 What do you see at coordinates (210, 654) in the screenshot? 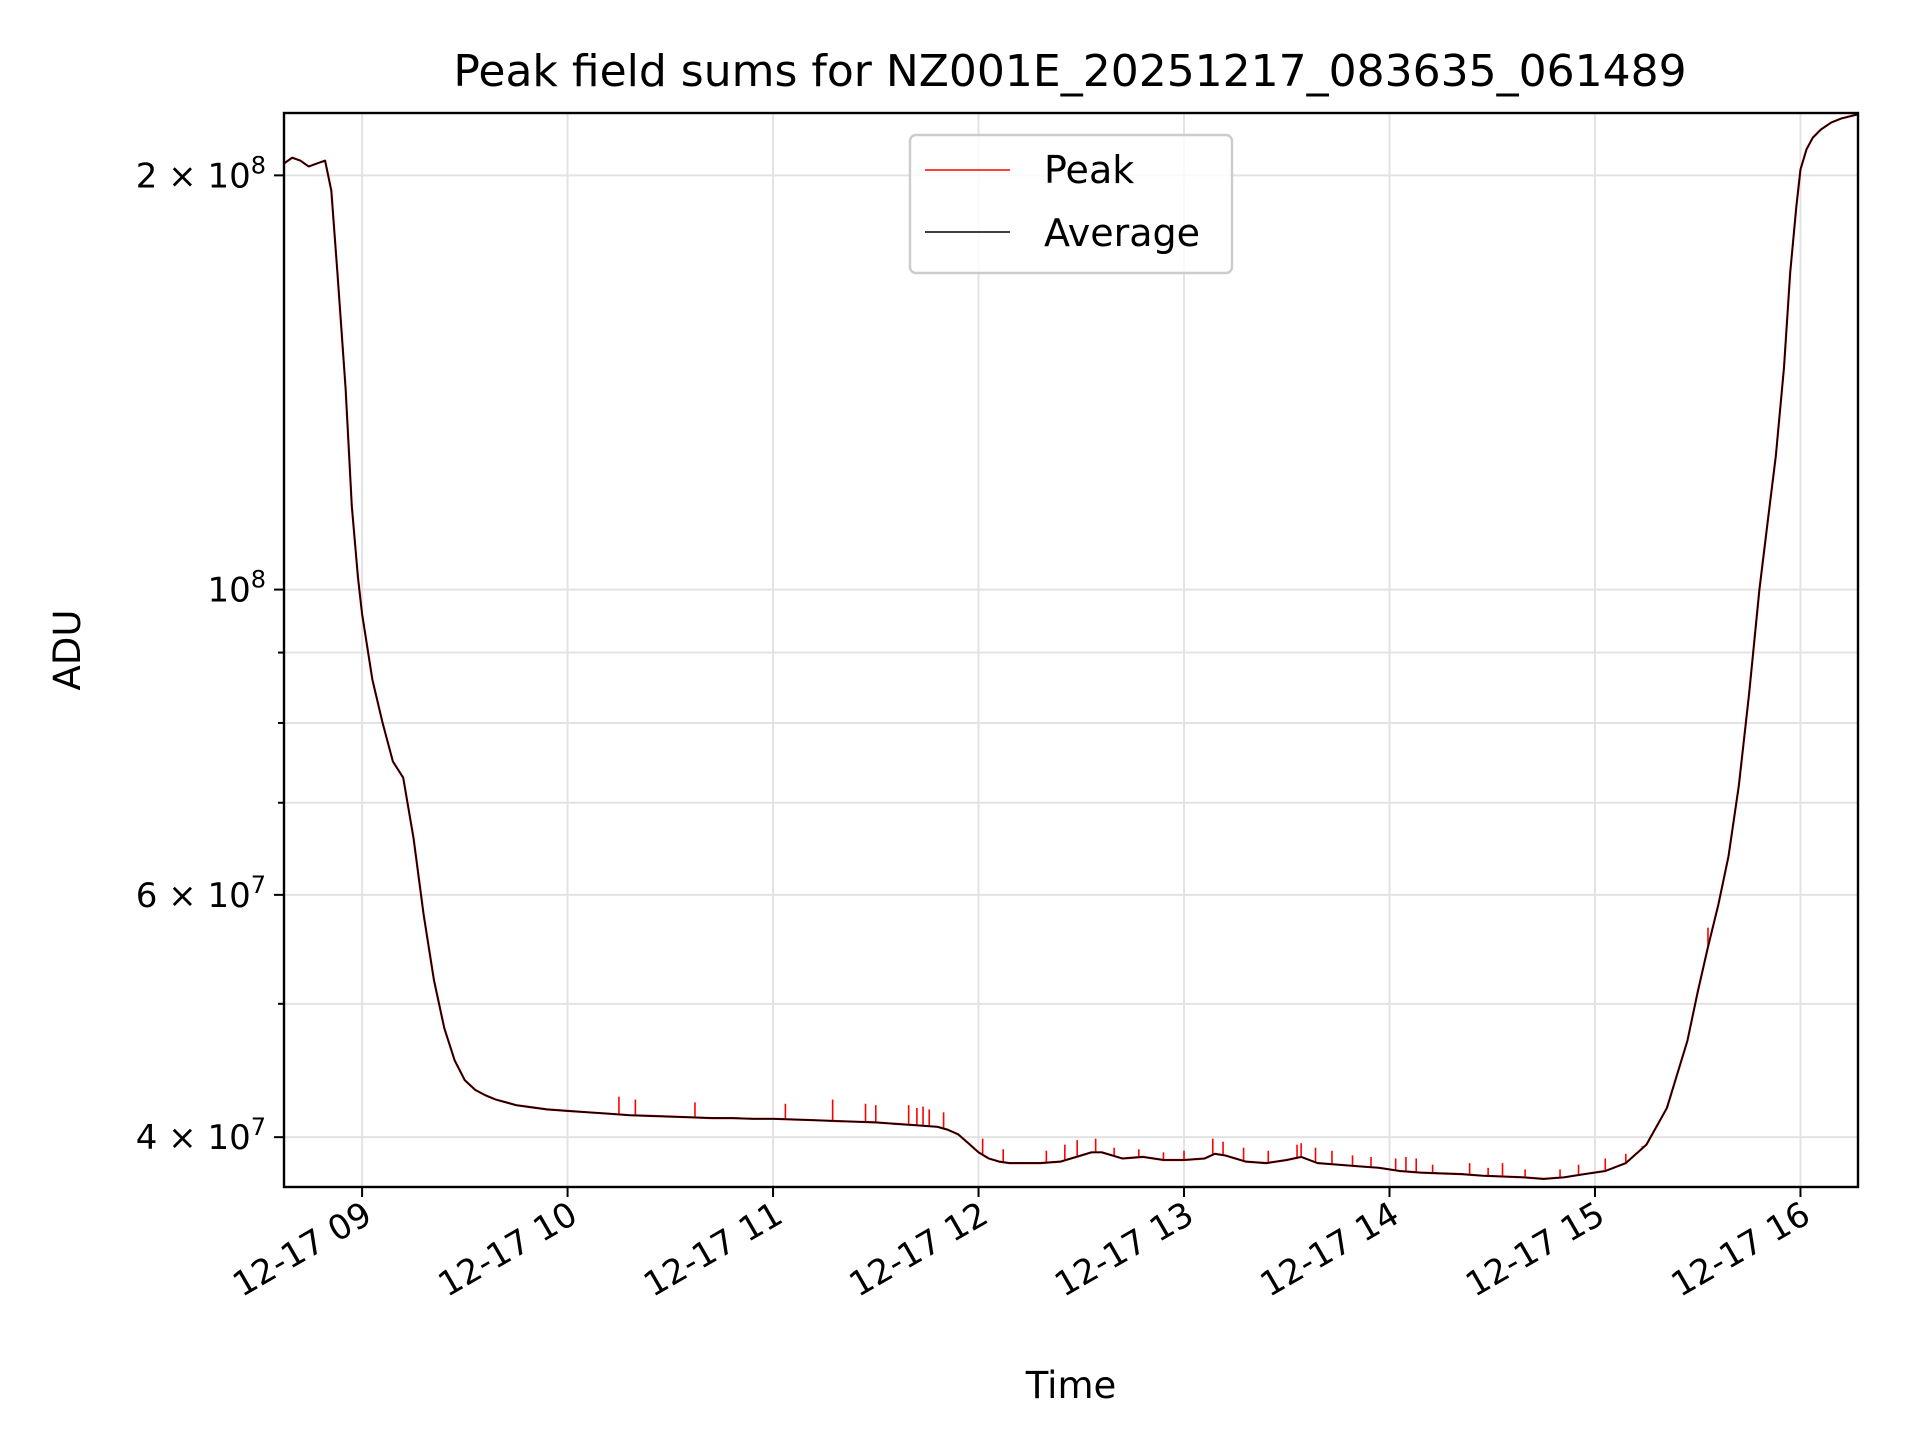
I see `y-axis-ticks: 4 × 107 6 × 107 108 2 × 108` at bounding box center [210, 654].